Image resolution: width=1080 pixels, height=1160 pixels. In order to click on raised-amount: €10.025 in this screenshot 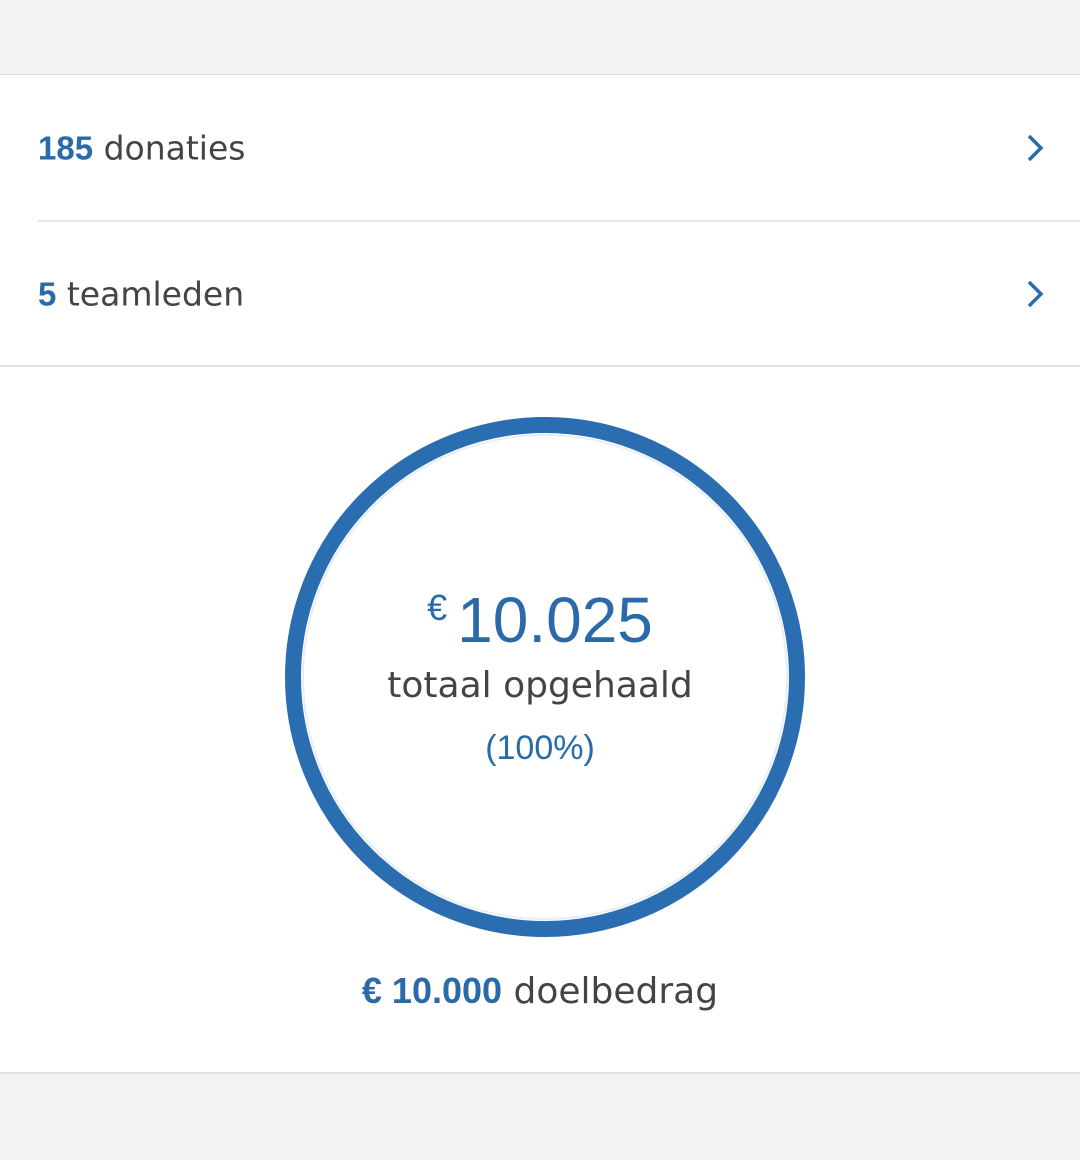, I will do `click(540, 620)`.